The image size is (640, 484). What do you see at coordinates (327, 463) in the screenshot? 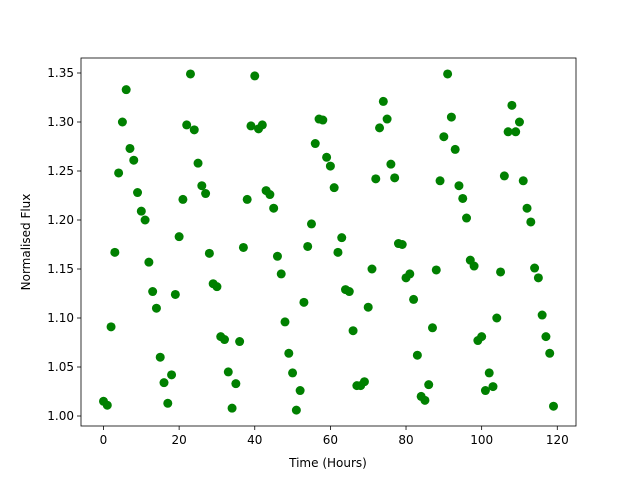
I see `x-axis-label: Time (Hours)` at bounding box center [327, 463].